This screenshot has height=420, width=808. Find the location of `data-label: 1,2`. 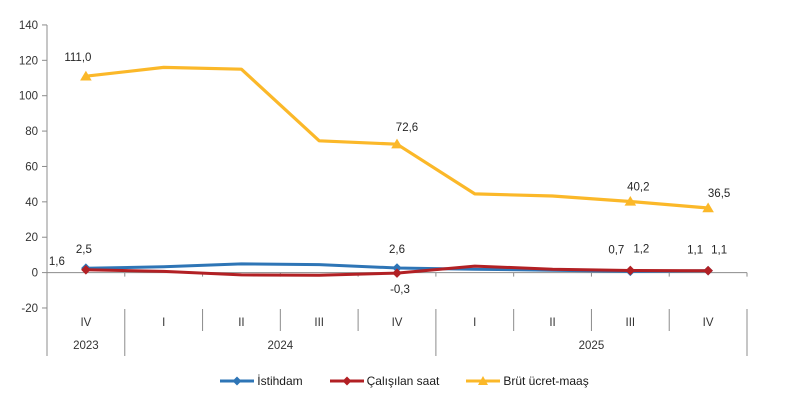

data-label: 1,2 is located at coordinates (641, 249).